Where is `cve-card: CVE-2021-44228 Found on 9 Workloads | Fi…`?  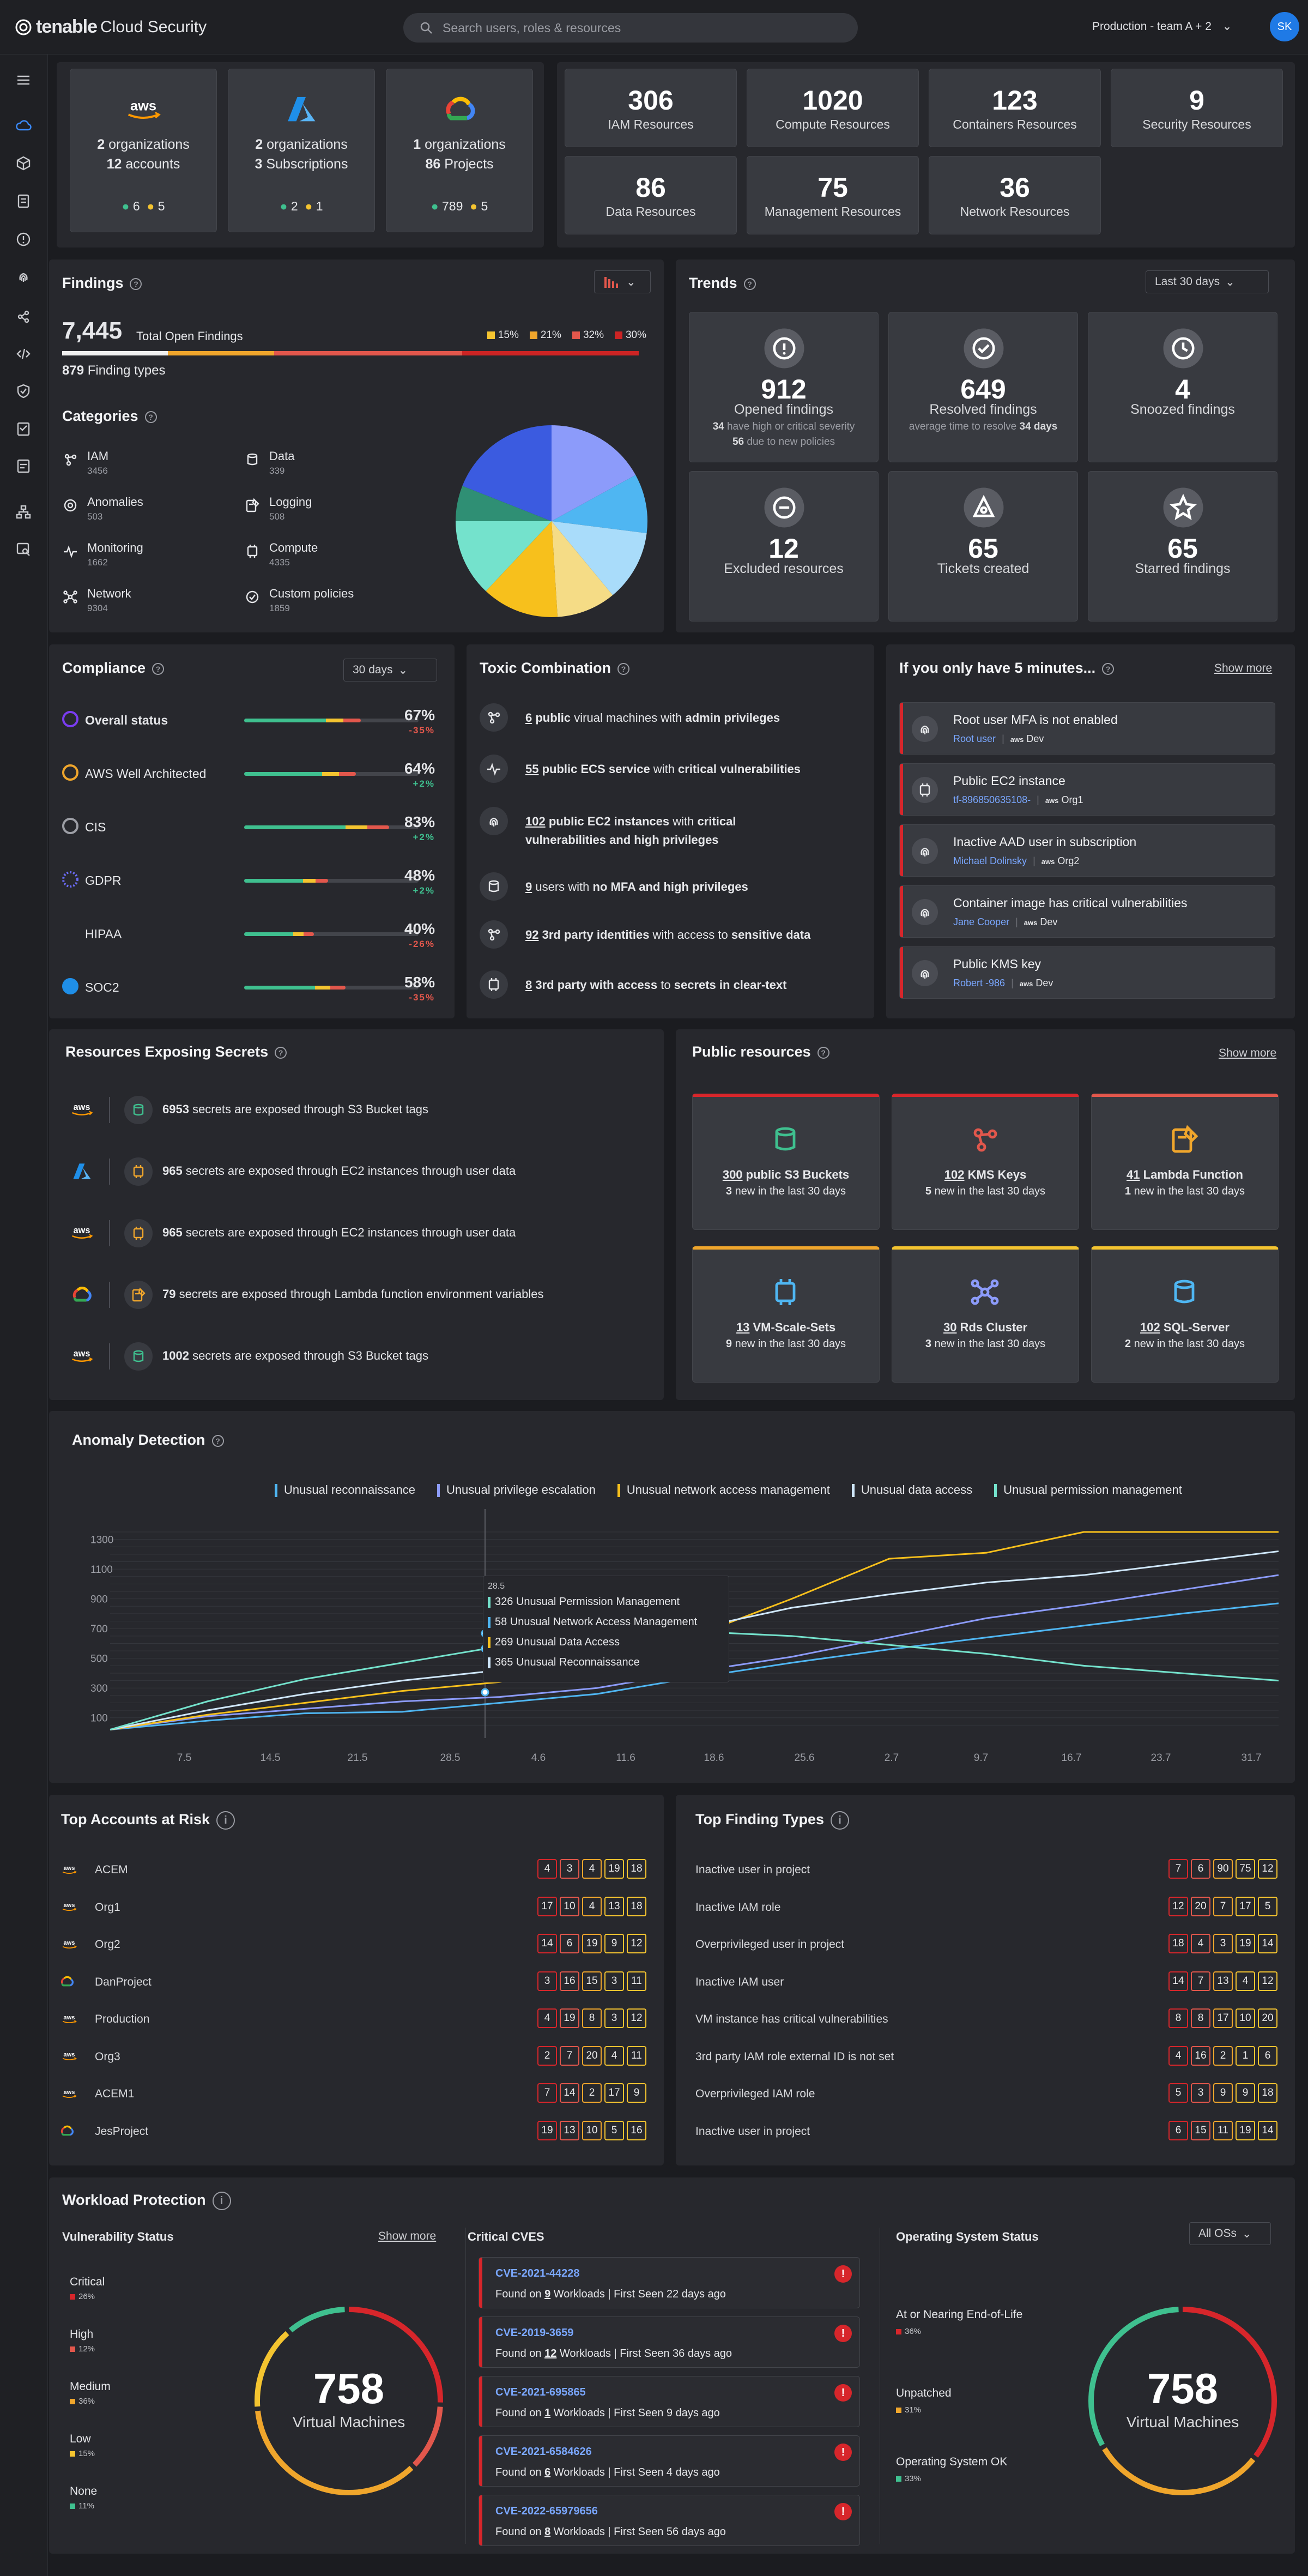 cve-card: CVE-2021-44228 Found on 9 Workloads | Fi… is located at coordinates (669, 2283).